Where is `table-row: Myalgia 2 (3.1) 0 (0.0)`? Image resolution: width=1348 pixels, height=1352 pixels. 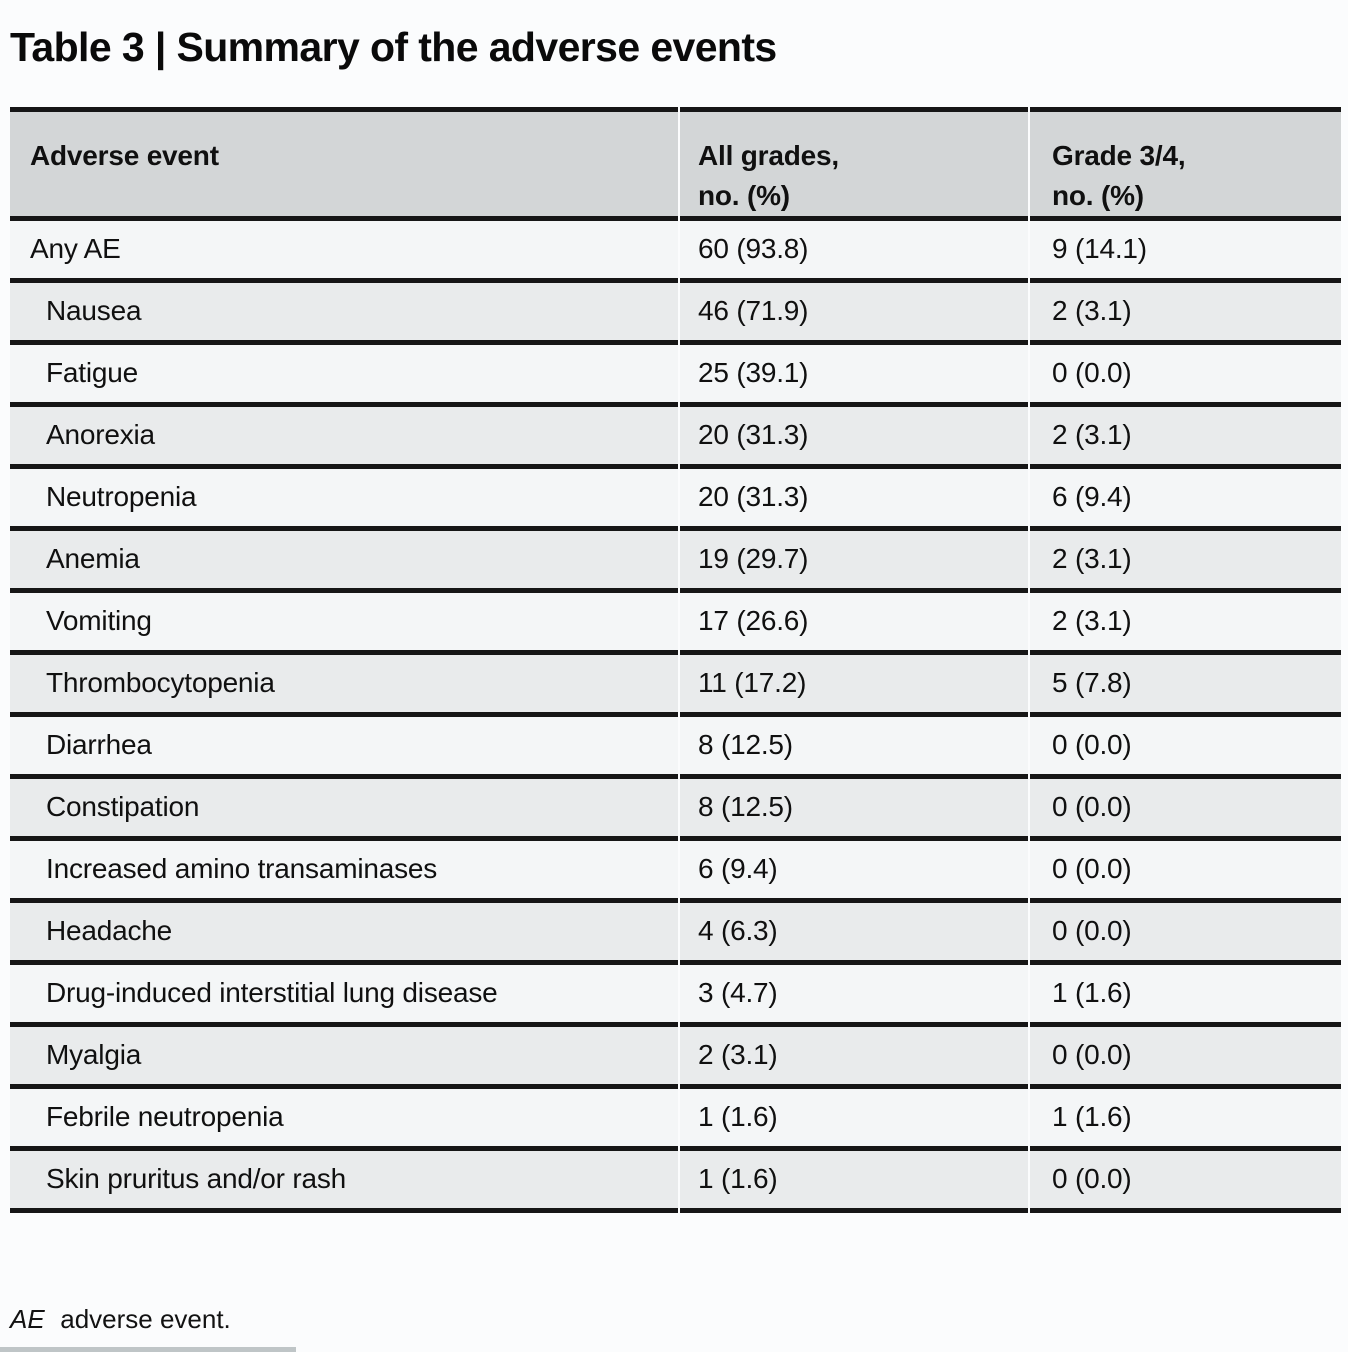 table-row: Myalgia 2 (3.1) 0 (0.0) is located at coordinates (675, 1057).